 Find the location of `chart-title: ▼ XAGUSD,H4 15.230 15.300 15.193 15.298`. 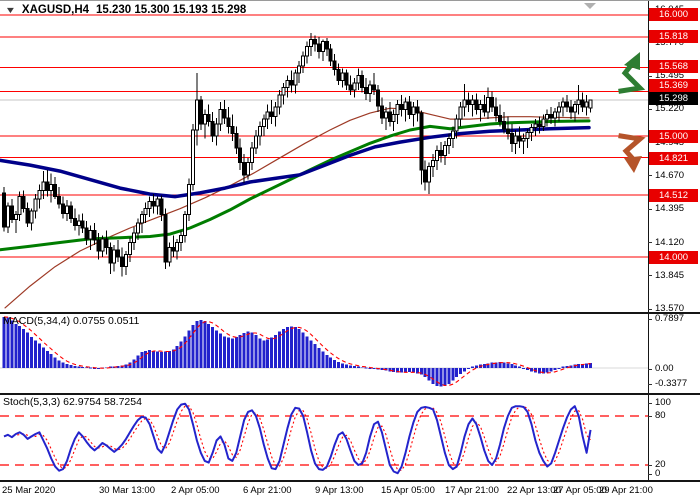

chart-title: ▼ XAGUSD,H4 15.230 15.300 15.193 15.298 is located at coordinates (125, 10).